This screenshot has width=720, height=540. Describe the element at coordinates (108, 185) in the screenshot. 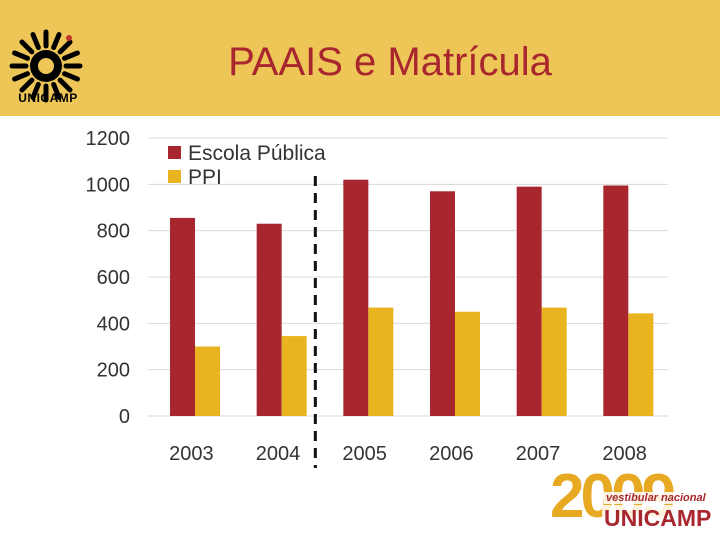

I see `y-tick-label: 1000` at that location.